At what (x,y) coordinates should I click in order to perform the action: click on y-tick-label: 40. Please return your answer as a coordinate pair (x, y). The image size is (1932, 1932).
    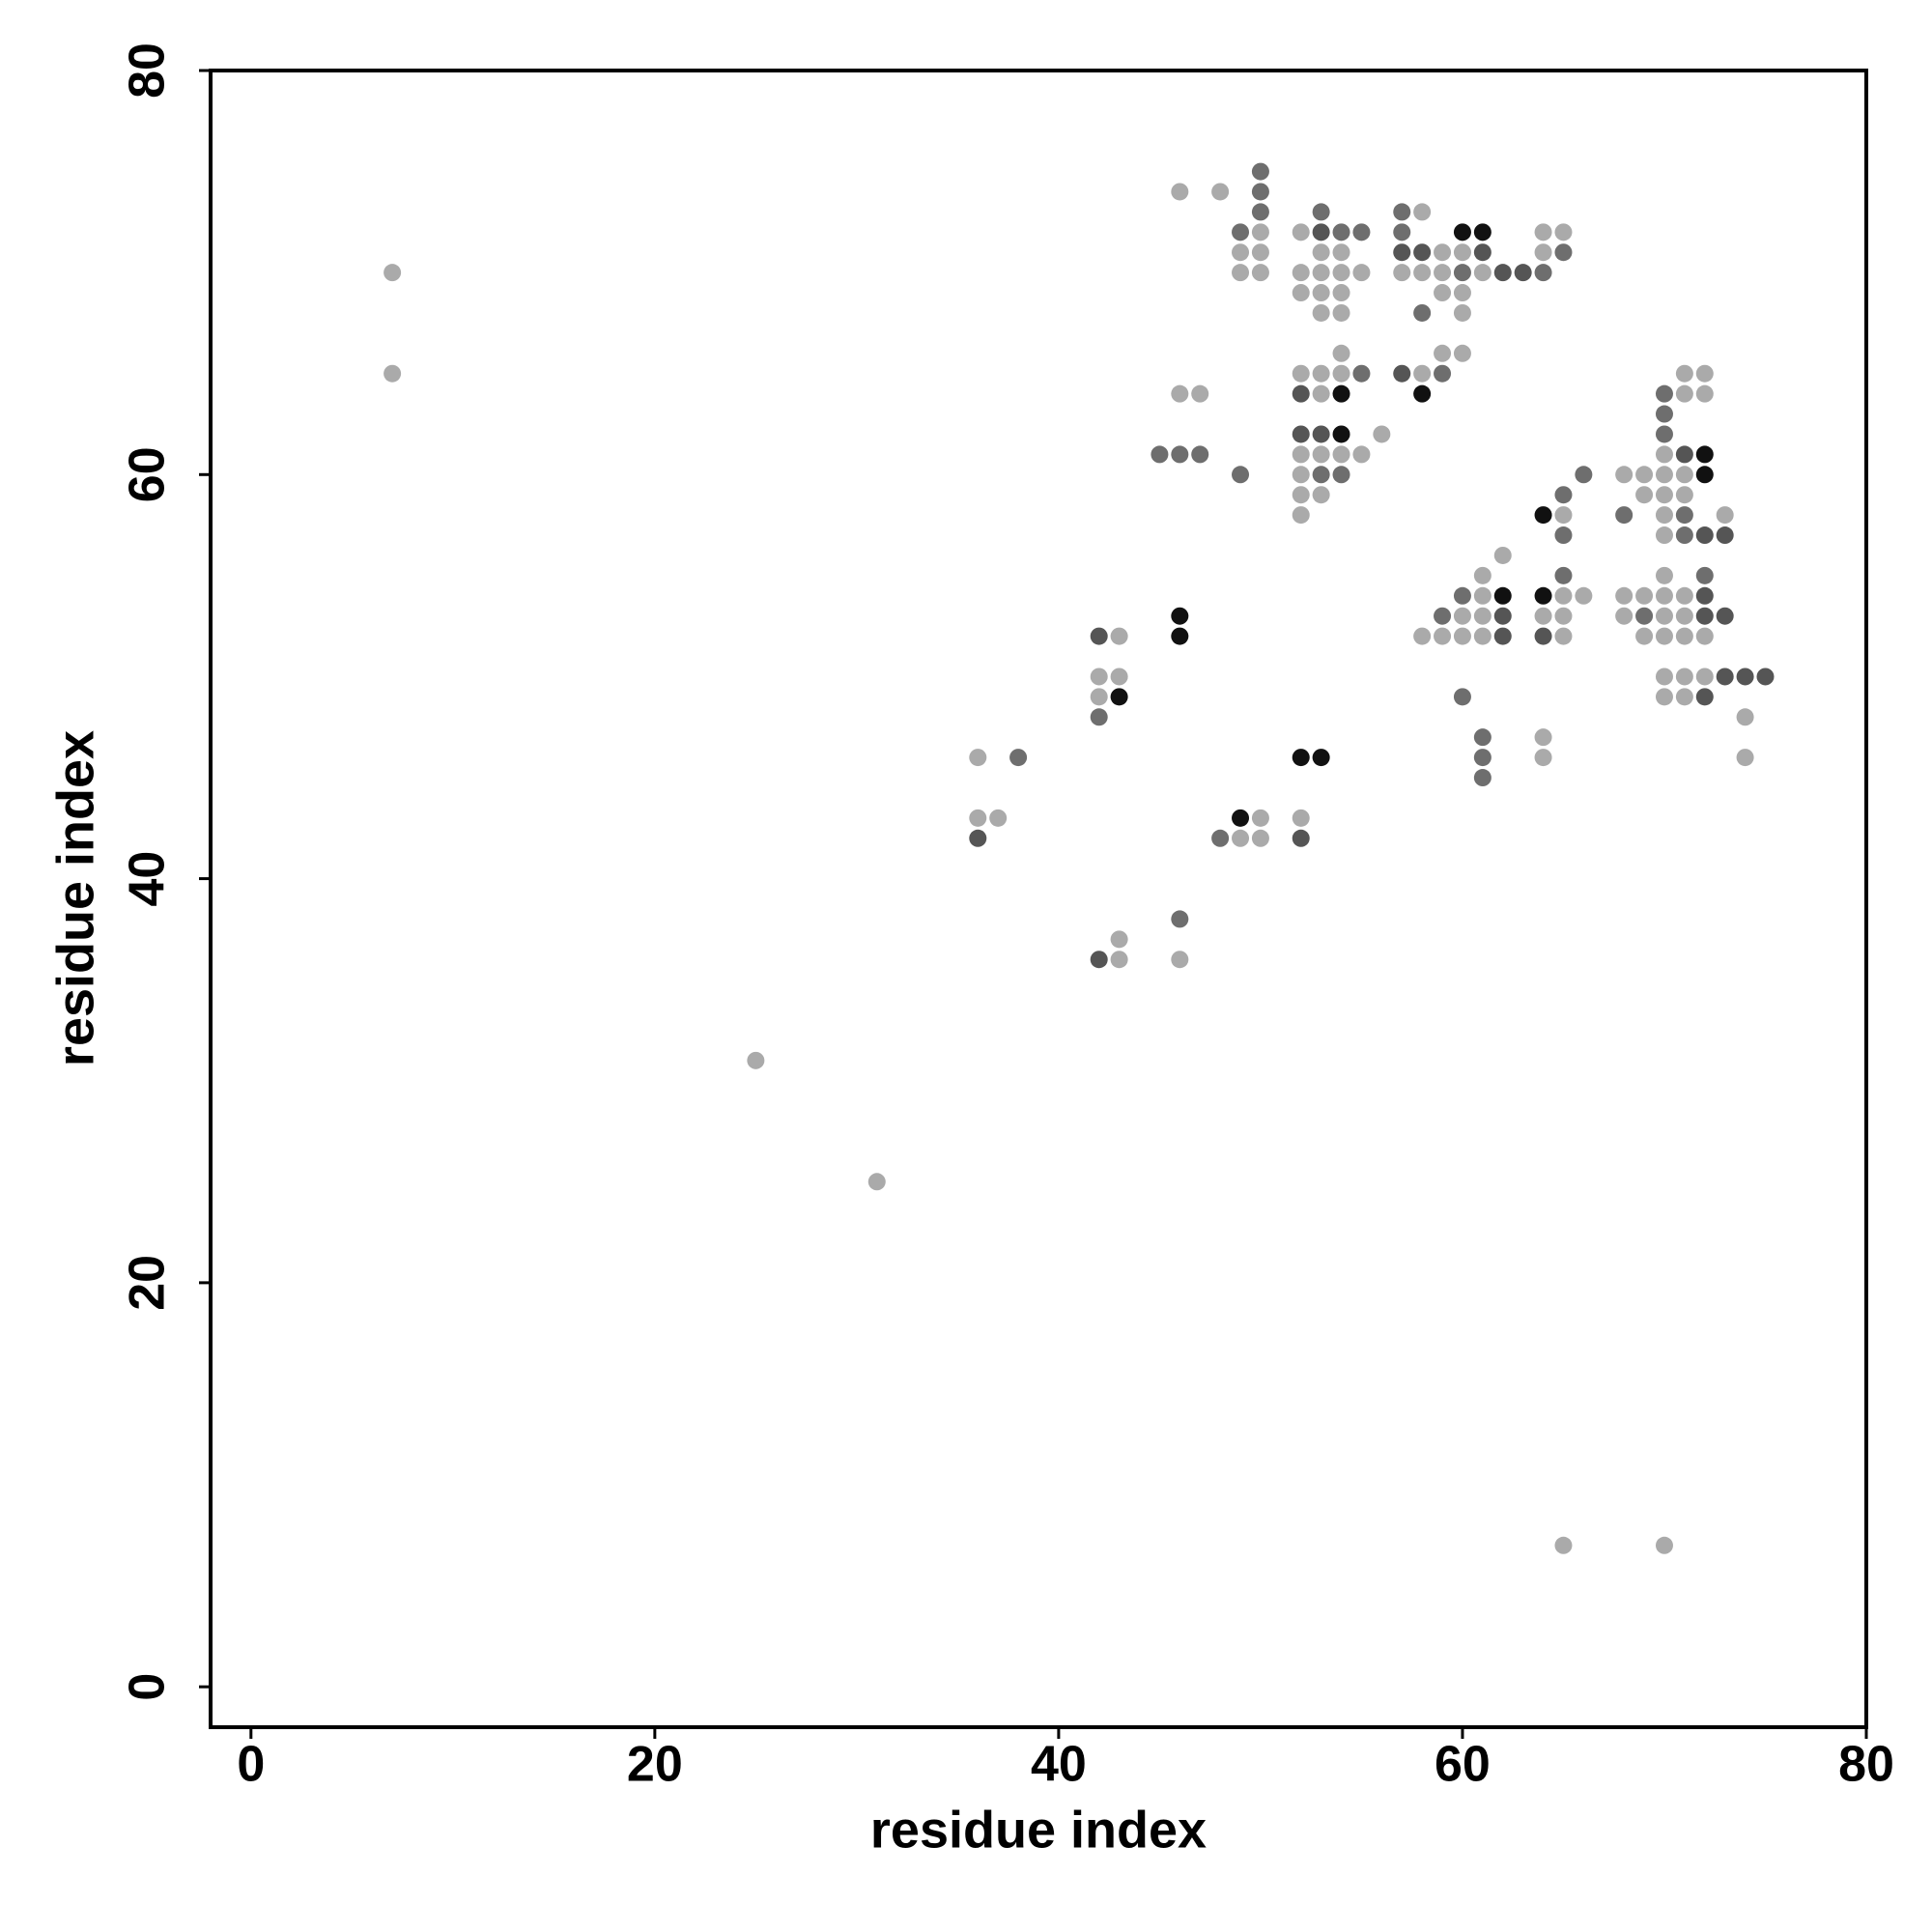
    Looking at the image, I should click on (148, 879).